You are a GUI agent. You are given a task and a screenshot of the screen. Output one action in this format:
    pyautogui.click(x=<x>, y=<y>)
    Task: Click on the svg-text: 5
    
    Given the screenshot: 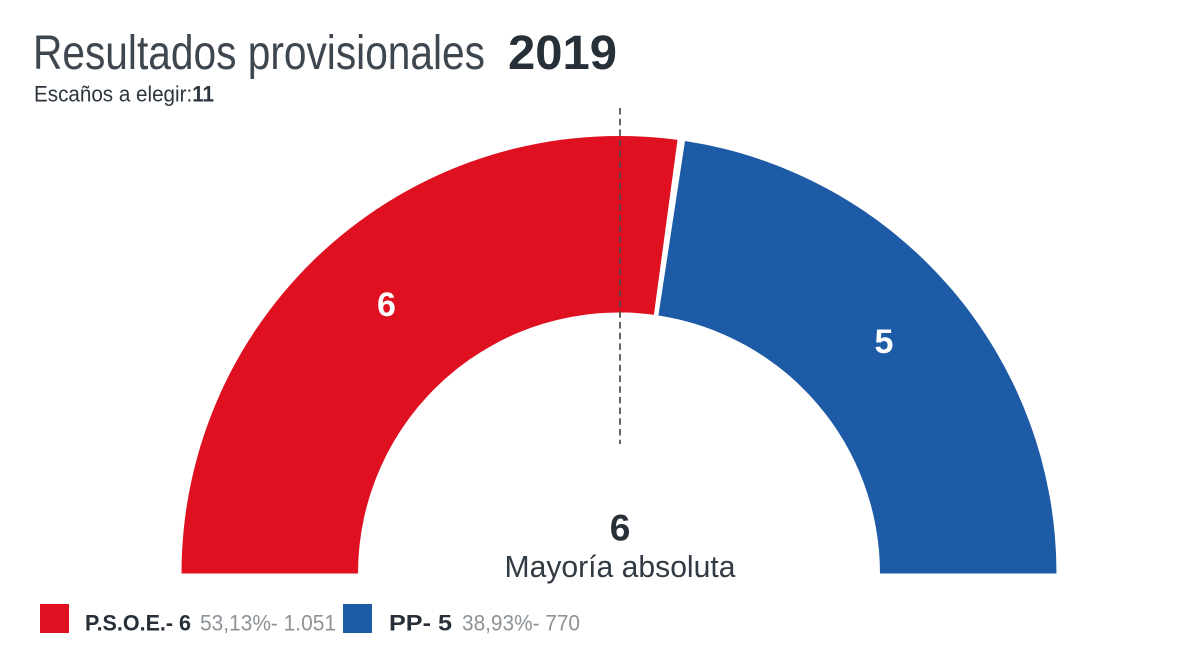 What is the action you would take?
    pyautogui.click(x=884, y=342)
    